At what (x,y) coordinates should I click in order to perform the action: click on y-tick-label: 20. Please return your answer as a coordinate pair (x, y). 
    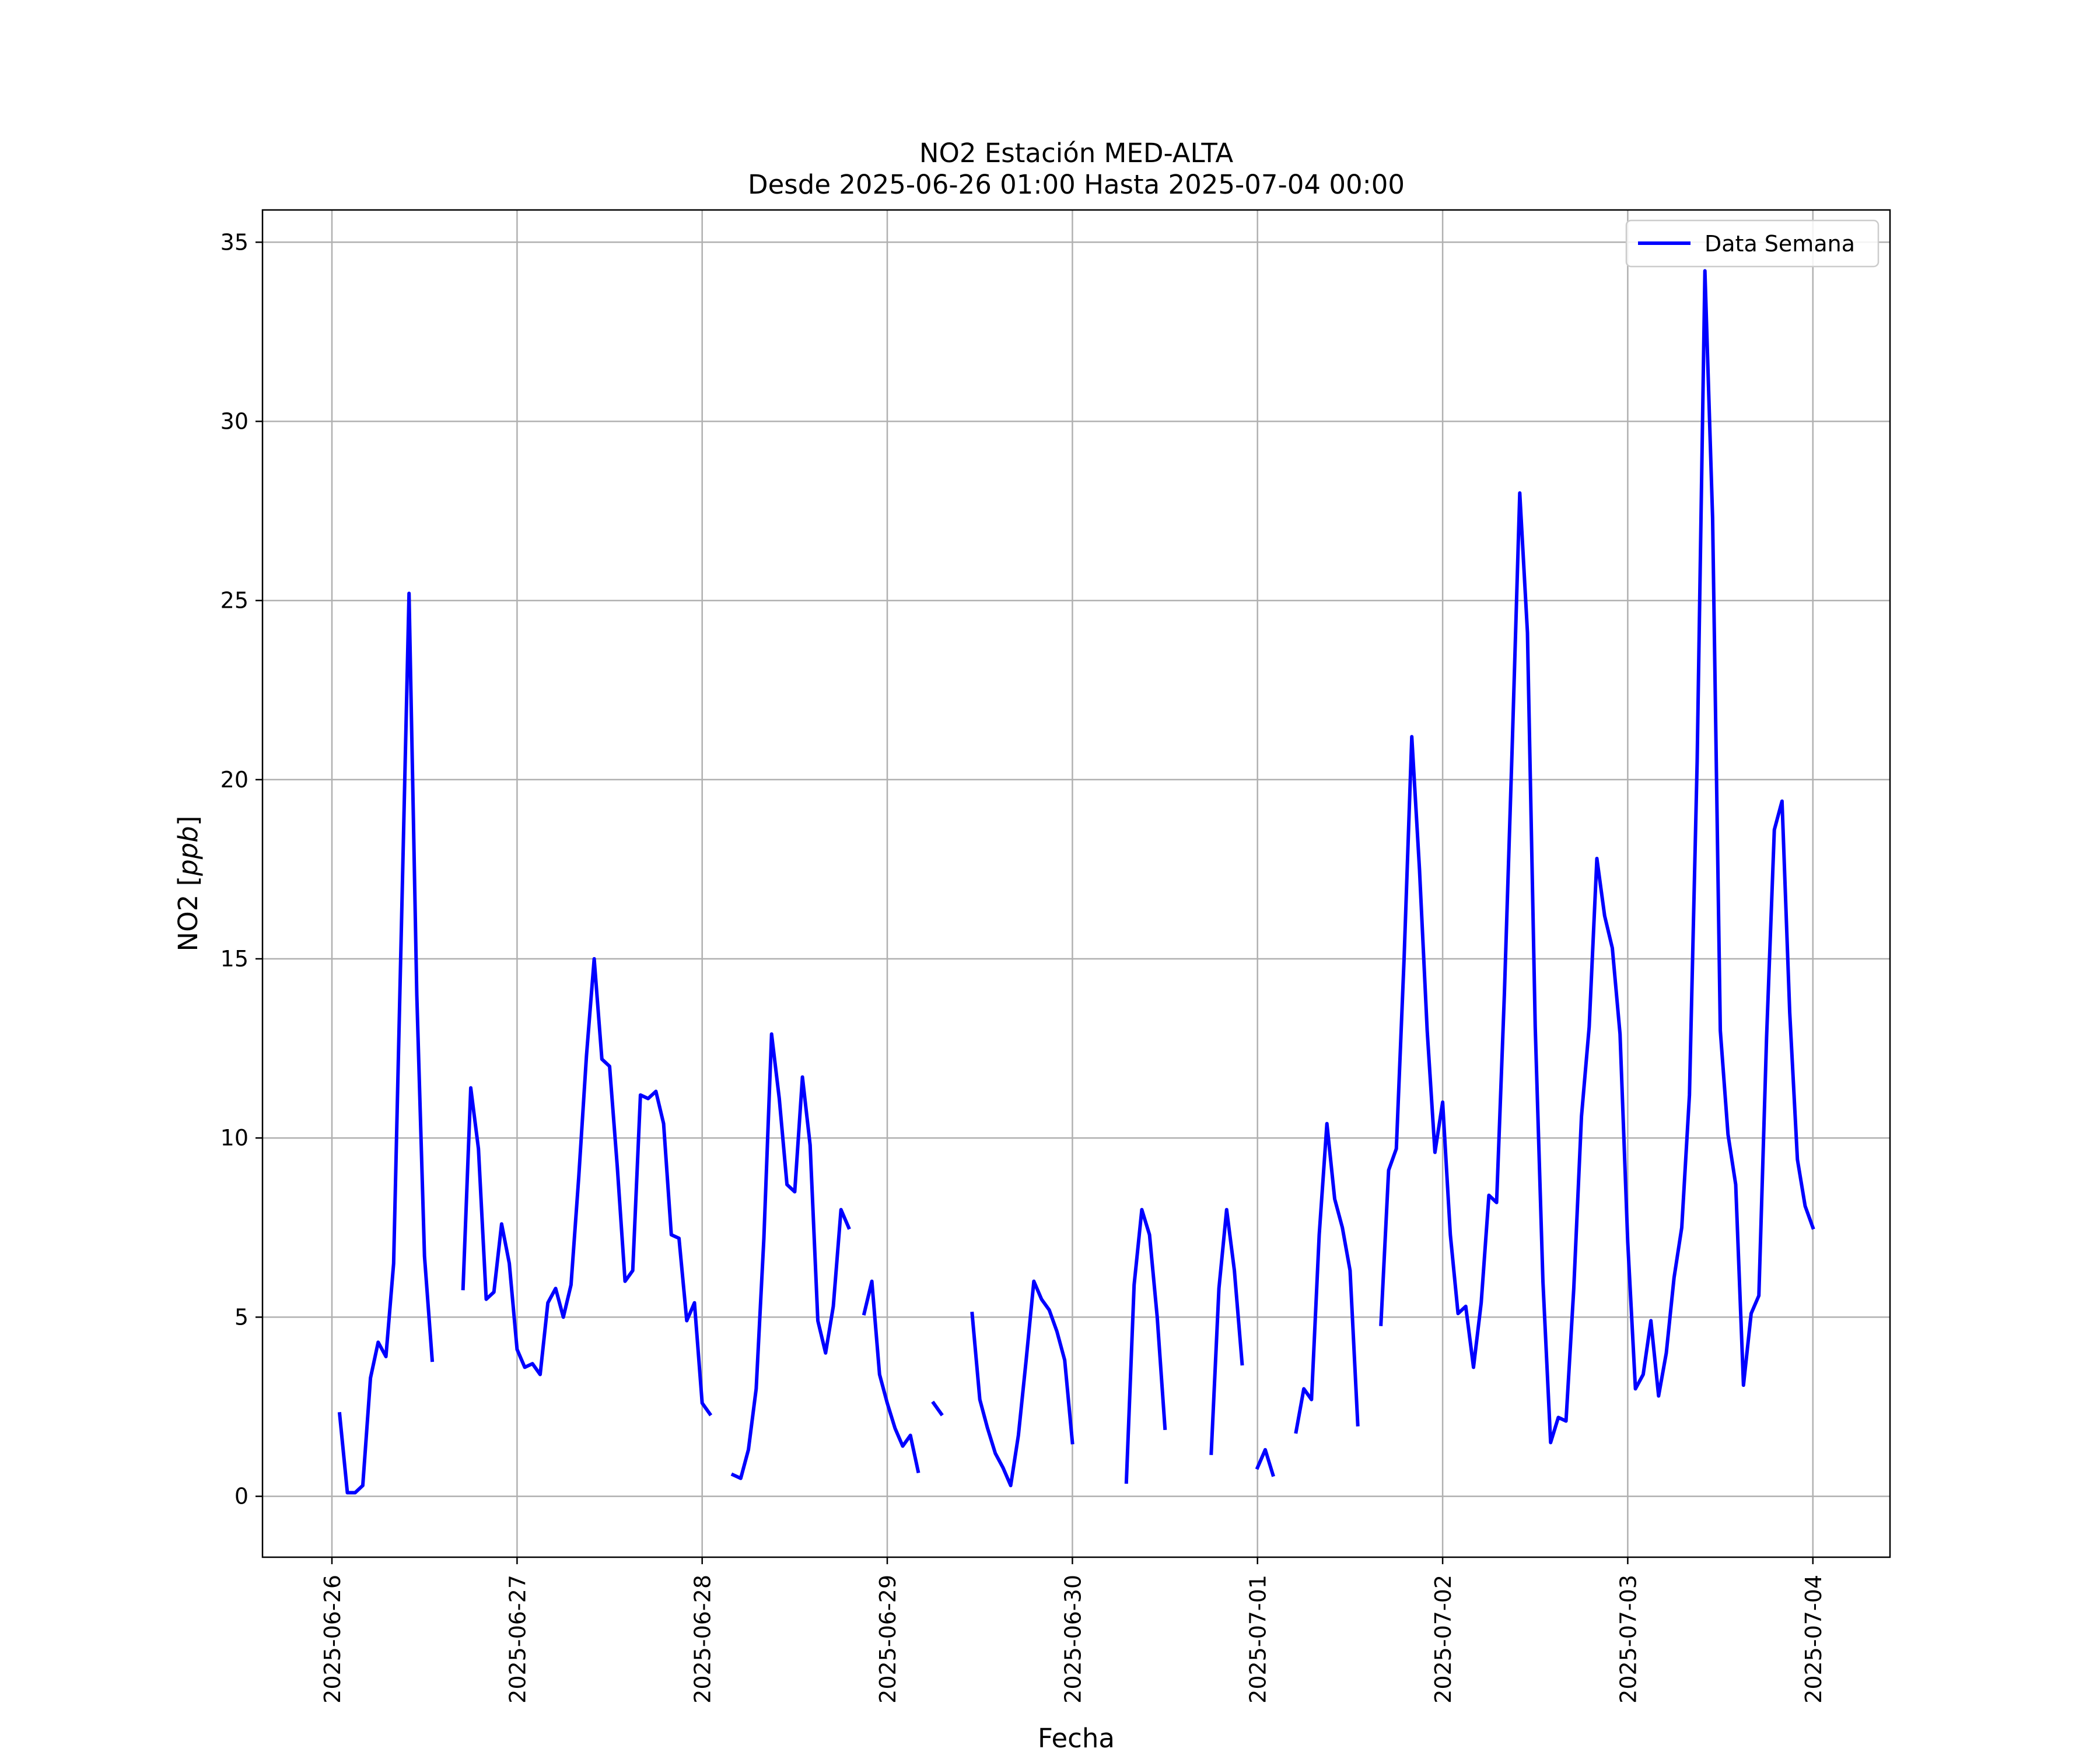
    Looking at the image, I should click on (235, 780).